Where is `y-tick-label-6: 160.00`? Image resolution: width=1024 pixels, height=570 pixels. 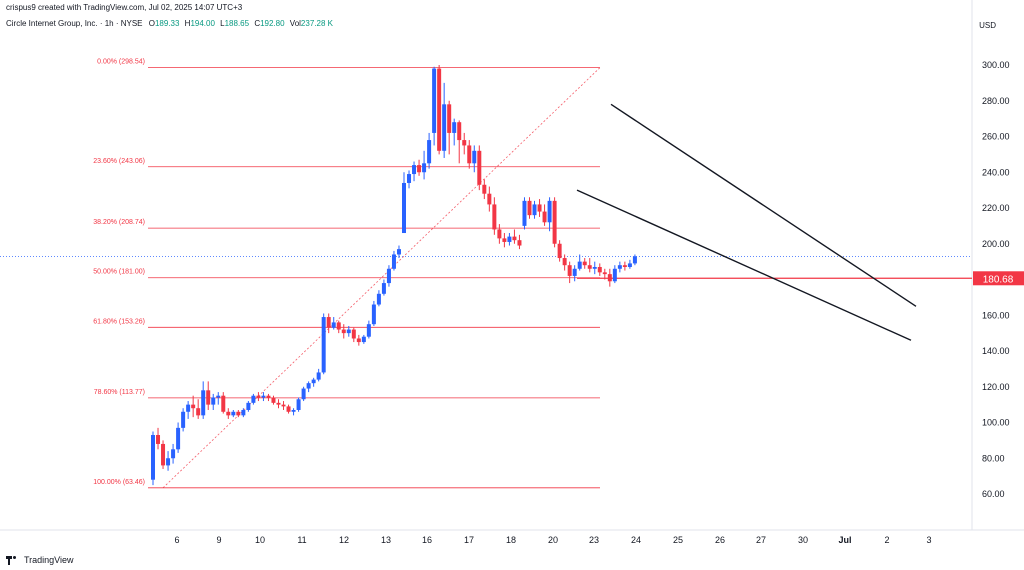
y-tick-label-6: 160.00 is located at coordinates (996, 315).